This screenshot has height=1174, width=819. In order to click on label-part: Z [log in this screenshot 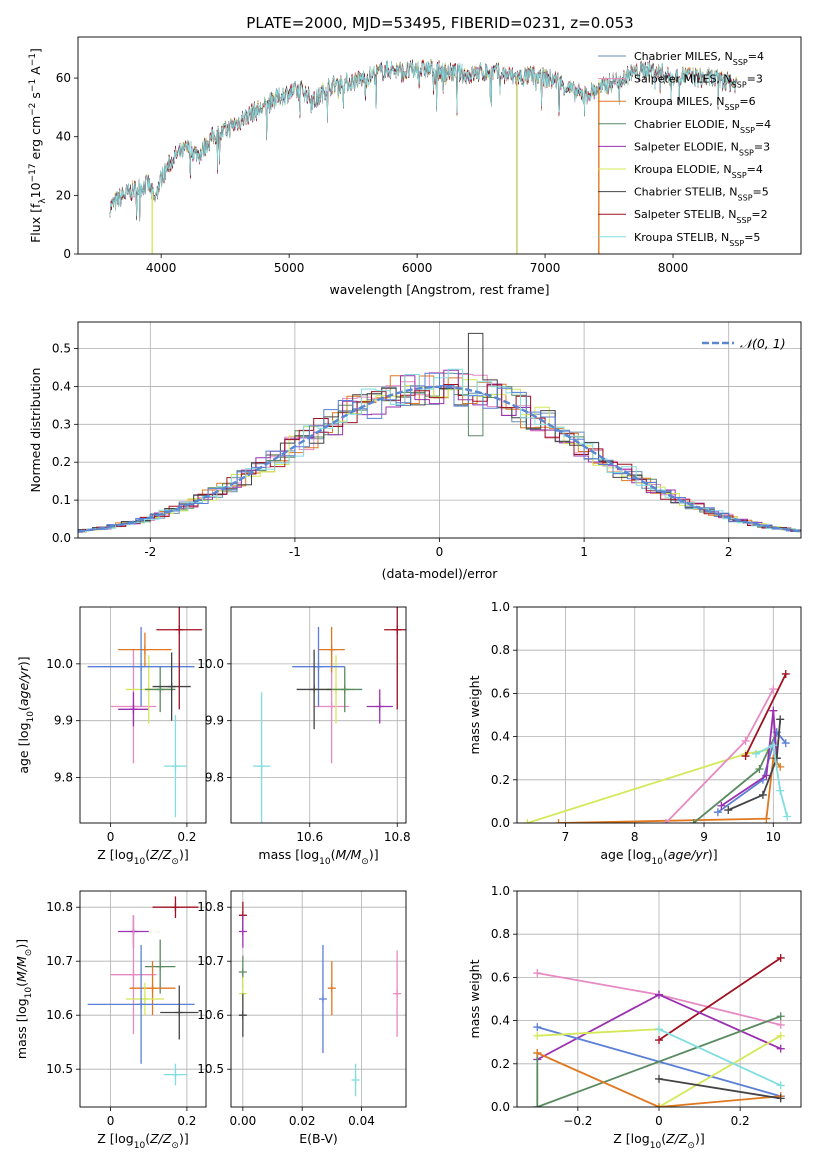, I will do `click(115, 854)`.